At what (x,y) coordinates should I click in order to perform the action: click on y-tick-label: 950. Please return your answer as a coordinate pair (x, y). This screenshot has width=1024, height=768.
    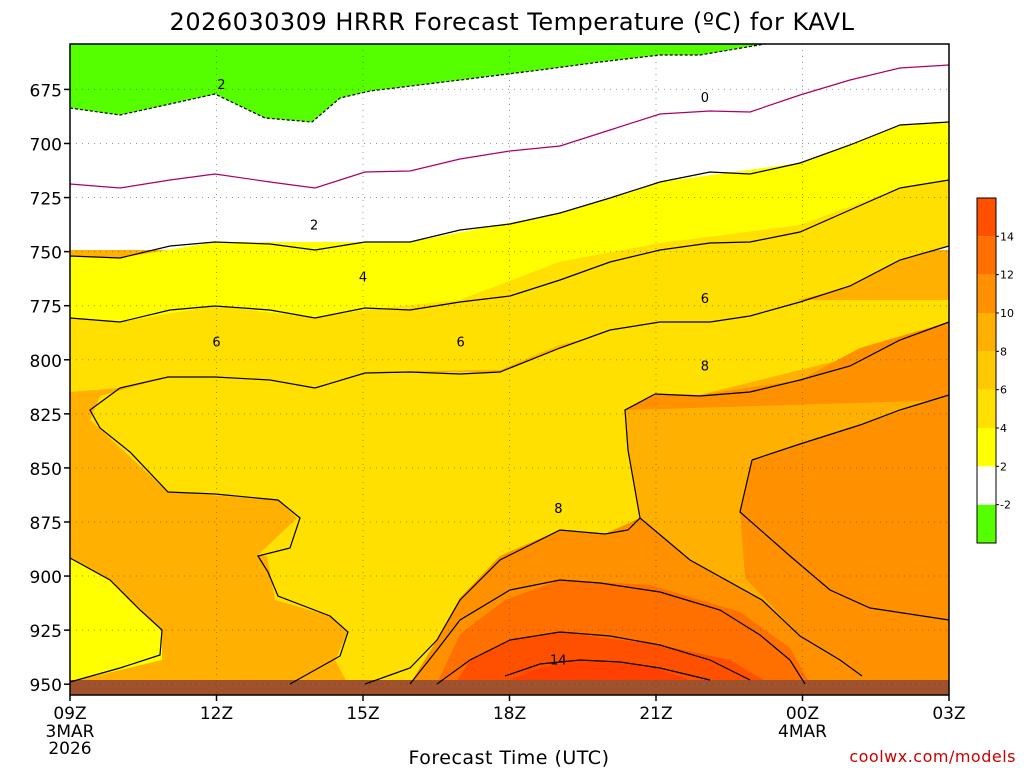
    Looking at the image, I should click on (46, 686).